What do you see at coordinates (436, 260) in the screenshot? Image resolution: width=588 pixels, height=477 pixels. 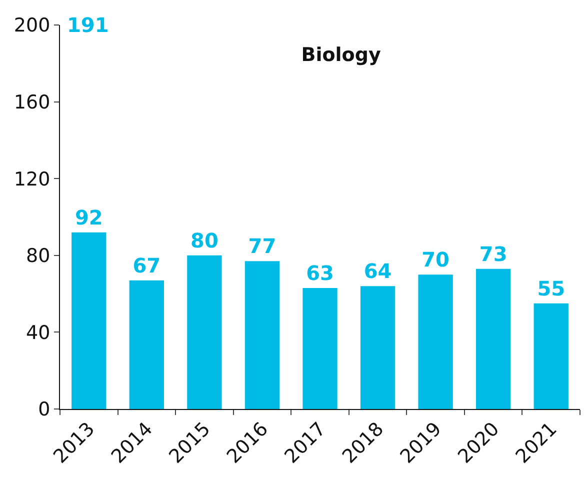 I see `data-label: 70` at bounding box center [436, 260].